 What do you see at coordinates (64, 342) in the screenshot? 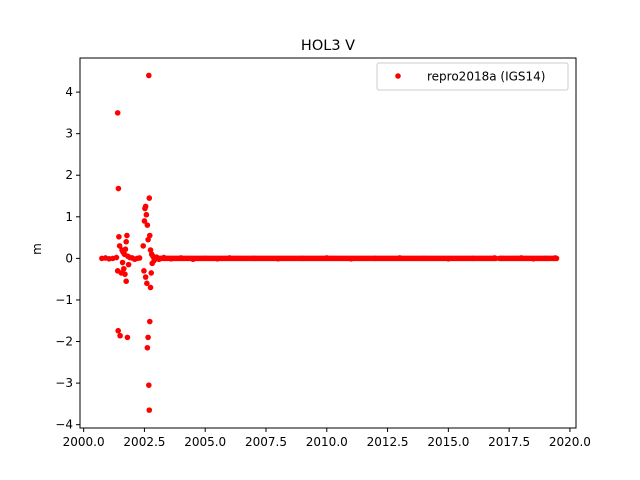
I see `y-tick-label: −2` at bounding box center [64, 342].